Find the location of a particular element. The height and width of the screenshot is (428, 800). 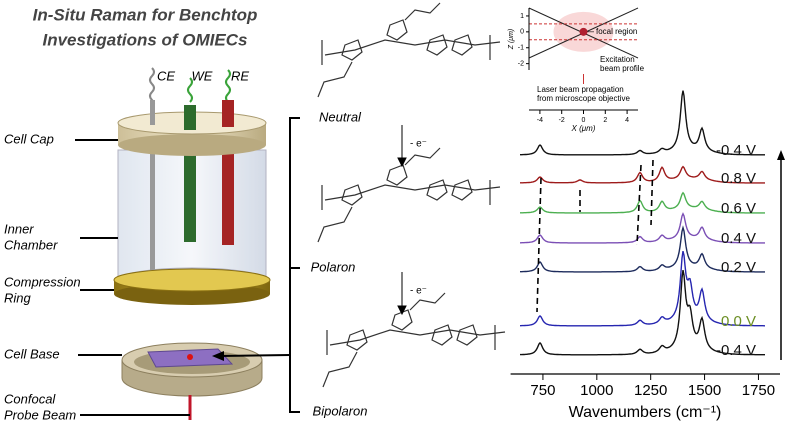

x-tick-label: 1500 is located at coordinates (704, 390).